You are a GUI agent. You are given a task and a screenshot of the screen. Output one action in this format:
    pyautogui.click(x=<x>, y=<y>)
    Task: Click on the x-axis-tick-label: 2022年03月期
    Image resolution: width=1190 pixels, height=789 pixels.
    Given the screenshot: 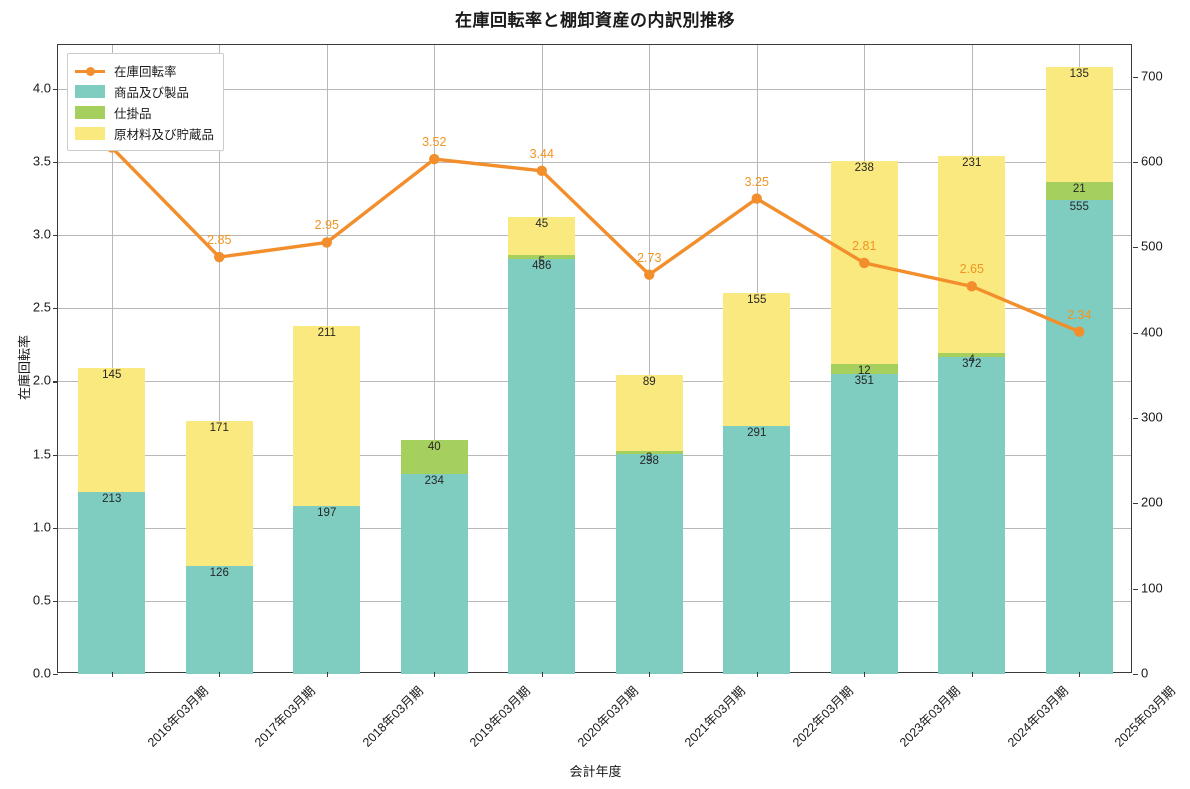 What is the action you would take?
    pyautogui.click(x=822, y=716)
    